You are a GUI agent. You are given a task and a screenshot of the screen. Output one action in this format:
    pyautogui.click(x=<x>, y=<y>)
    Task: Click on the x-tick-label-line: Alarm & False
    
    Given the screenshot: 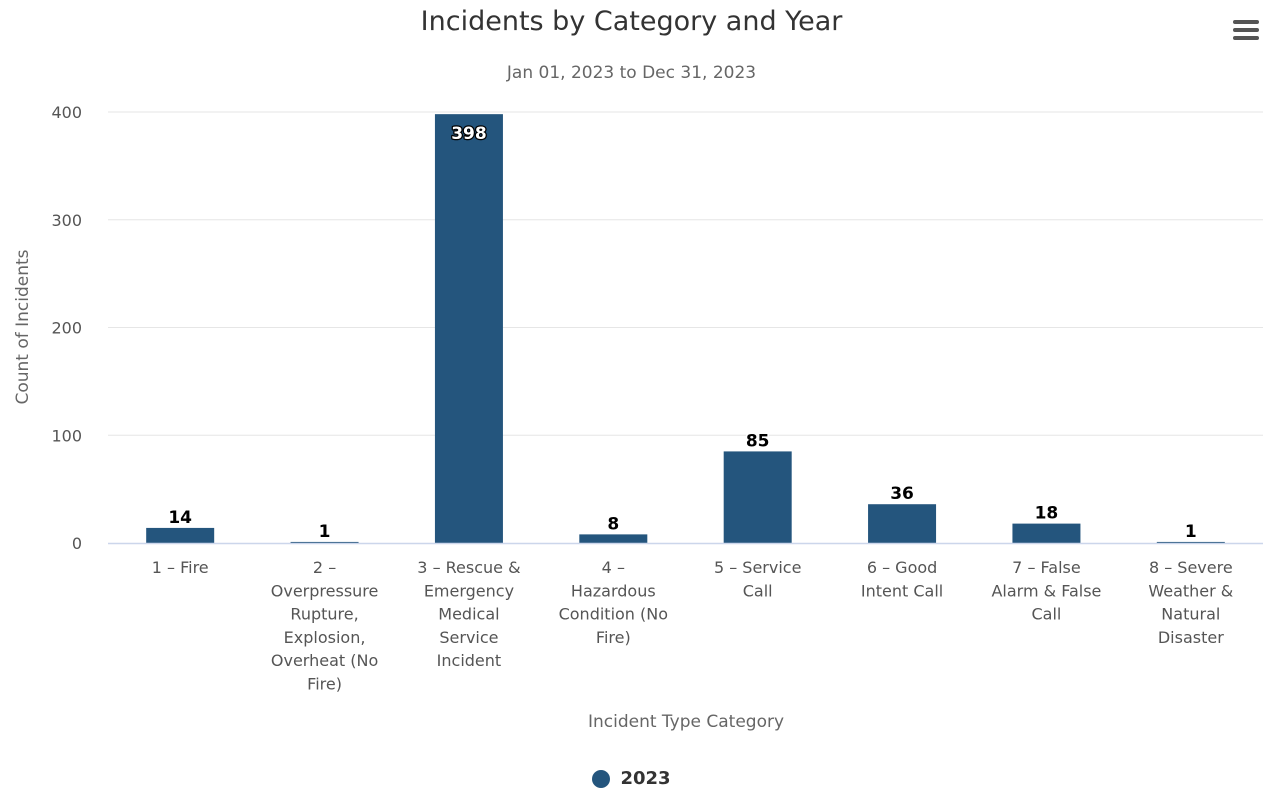 What is the action you would take?
    pyautogui.click(x=1046, y=590)
    